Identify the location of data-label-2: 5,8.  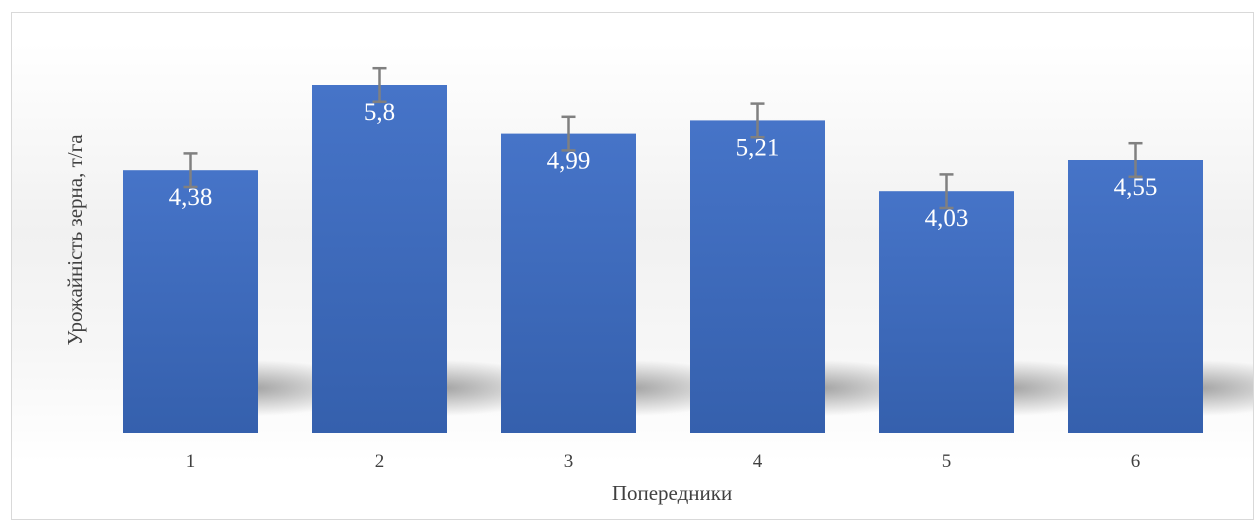
(379, 112).